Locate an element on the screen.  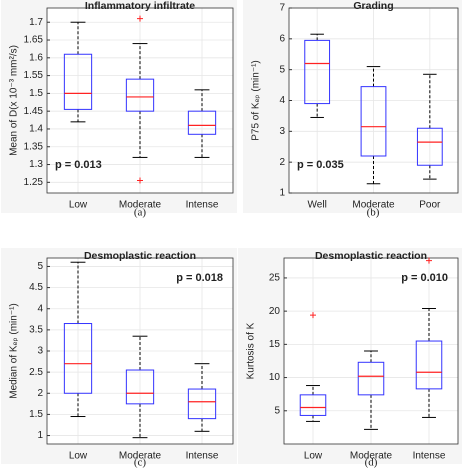
y-axis-label: Median of Kₑₚ (min⁻¹) is located at coordinates (14, 351).